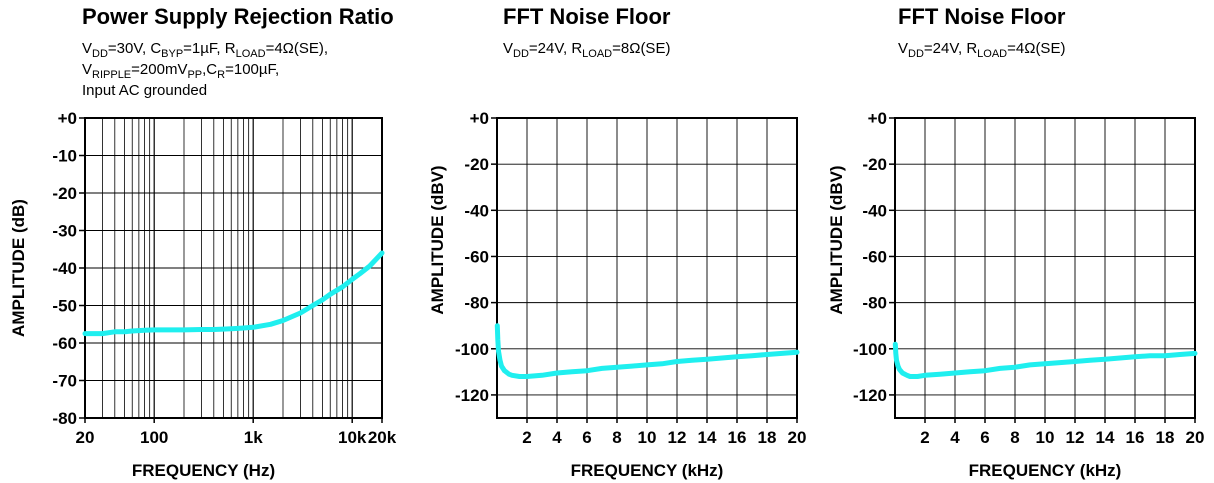 This screenshot has width=1214, height=483. What do you see at coordinates (382, 437) in the screenshot?
I see `x-tick-label: 20k` at bounding box center [382, 437].